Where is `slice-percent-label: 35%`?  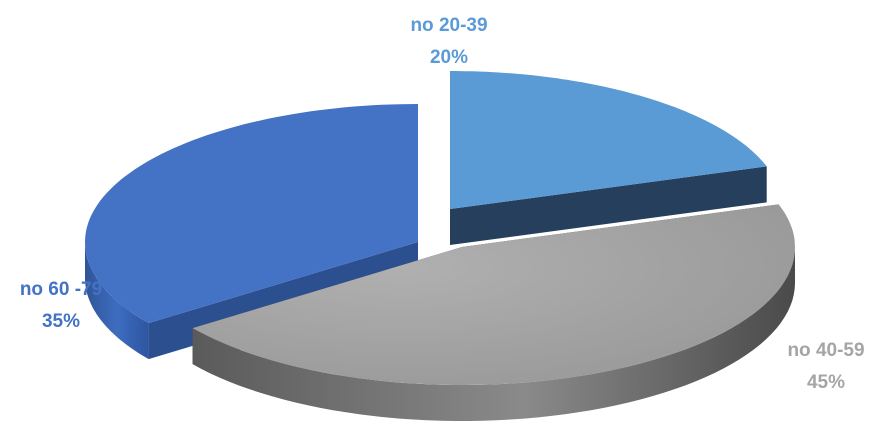 slice-percent-label: 35% is located at coordinates (61, 321).